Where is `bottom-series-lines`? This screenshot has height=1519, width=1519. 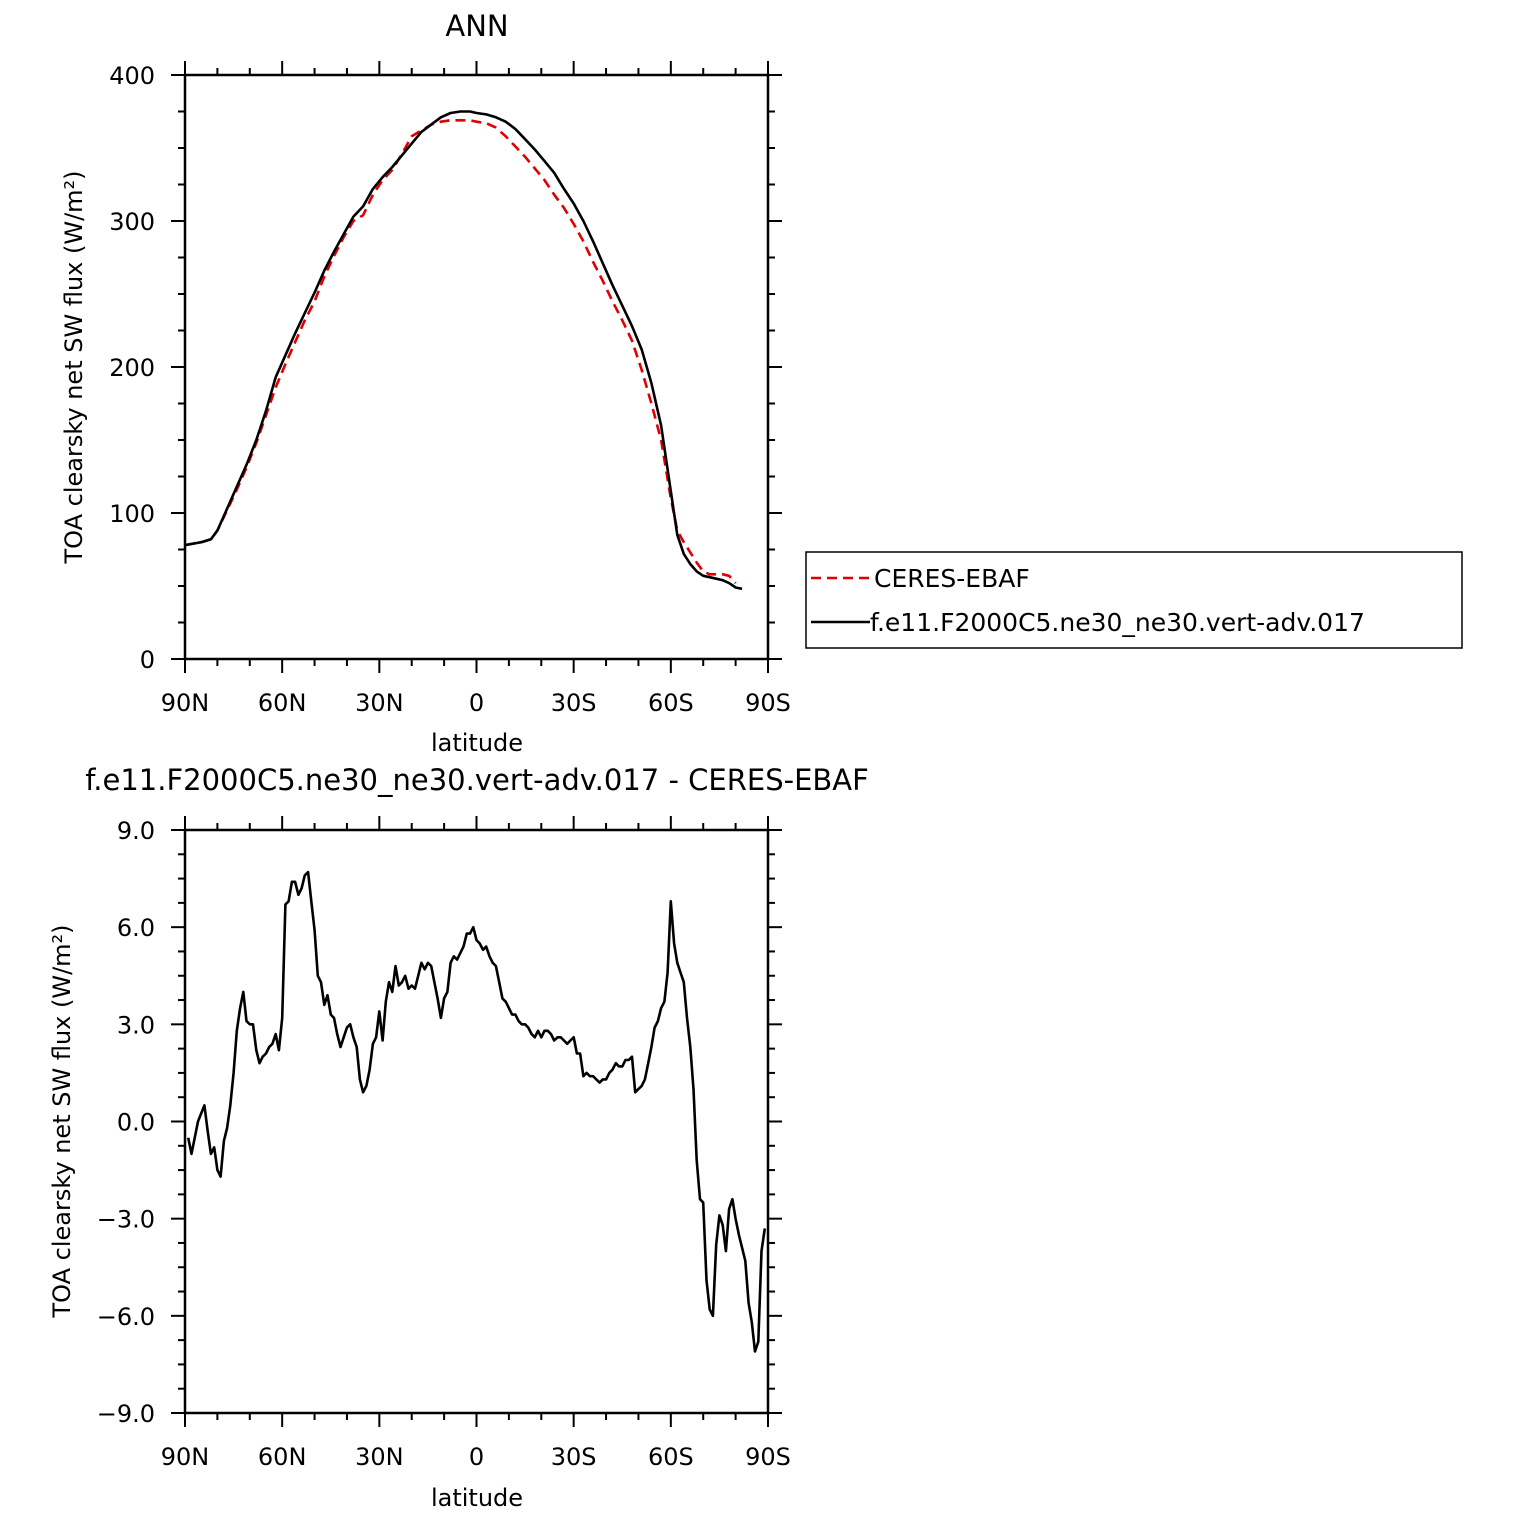 bottom-series-lines is located at coordinates (476, 1111).